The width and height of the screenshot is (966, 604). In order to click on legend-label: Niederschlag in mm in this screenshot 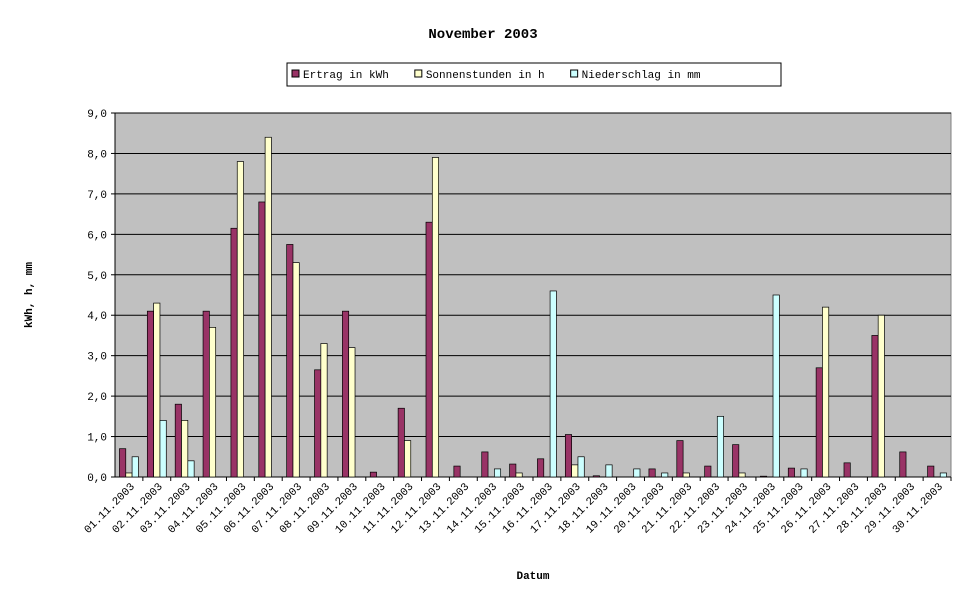, I will do `click(641, 76)`.